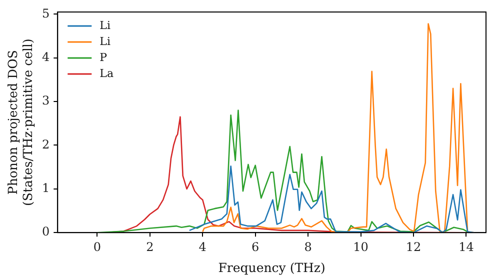 The height and width of the screenshot is (280, 500). What do you see at coordinates (19, 122) in the screenshot?
I see `y-axis-title: Phonon projected DOS (States/THz·primitive cell)` at bounding box center [19, 122].